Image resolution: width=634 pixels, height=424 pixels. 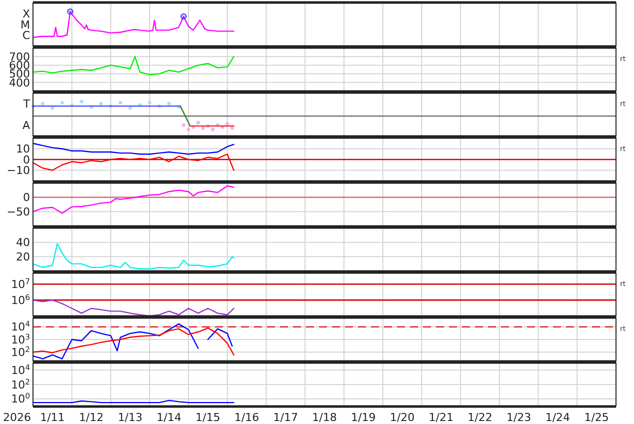 I want to click on x-tick-label: 1/17, so click(x=285, y=417).